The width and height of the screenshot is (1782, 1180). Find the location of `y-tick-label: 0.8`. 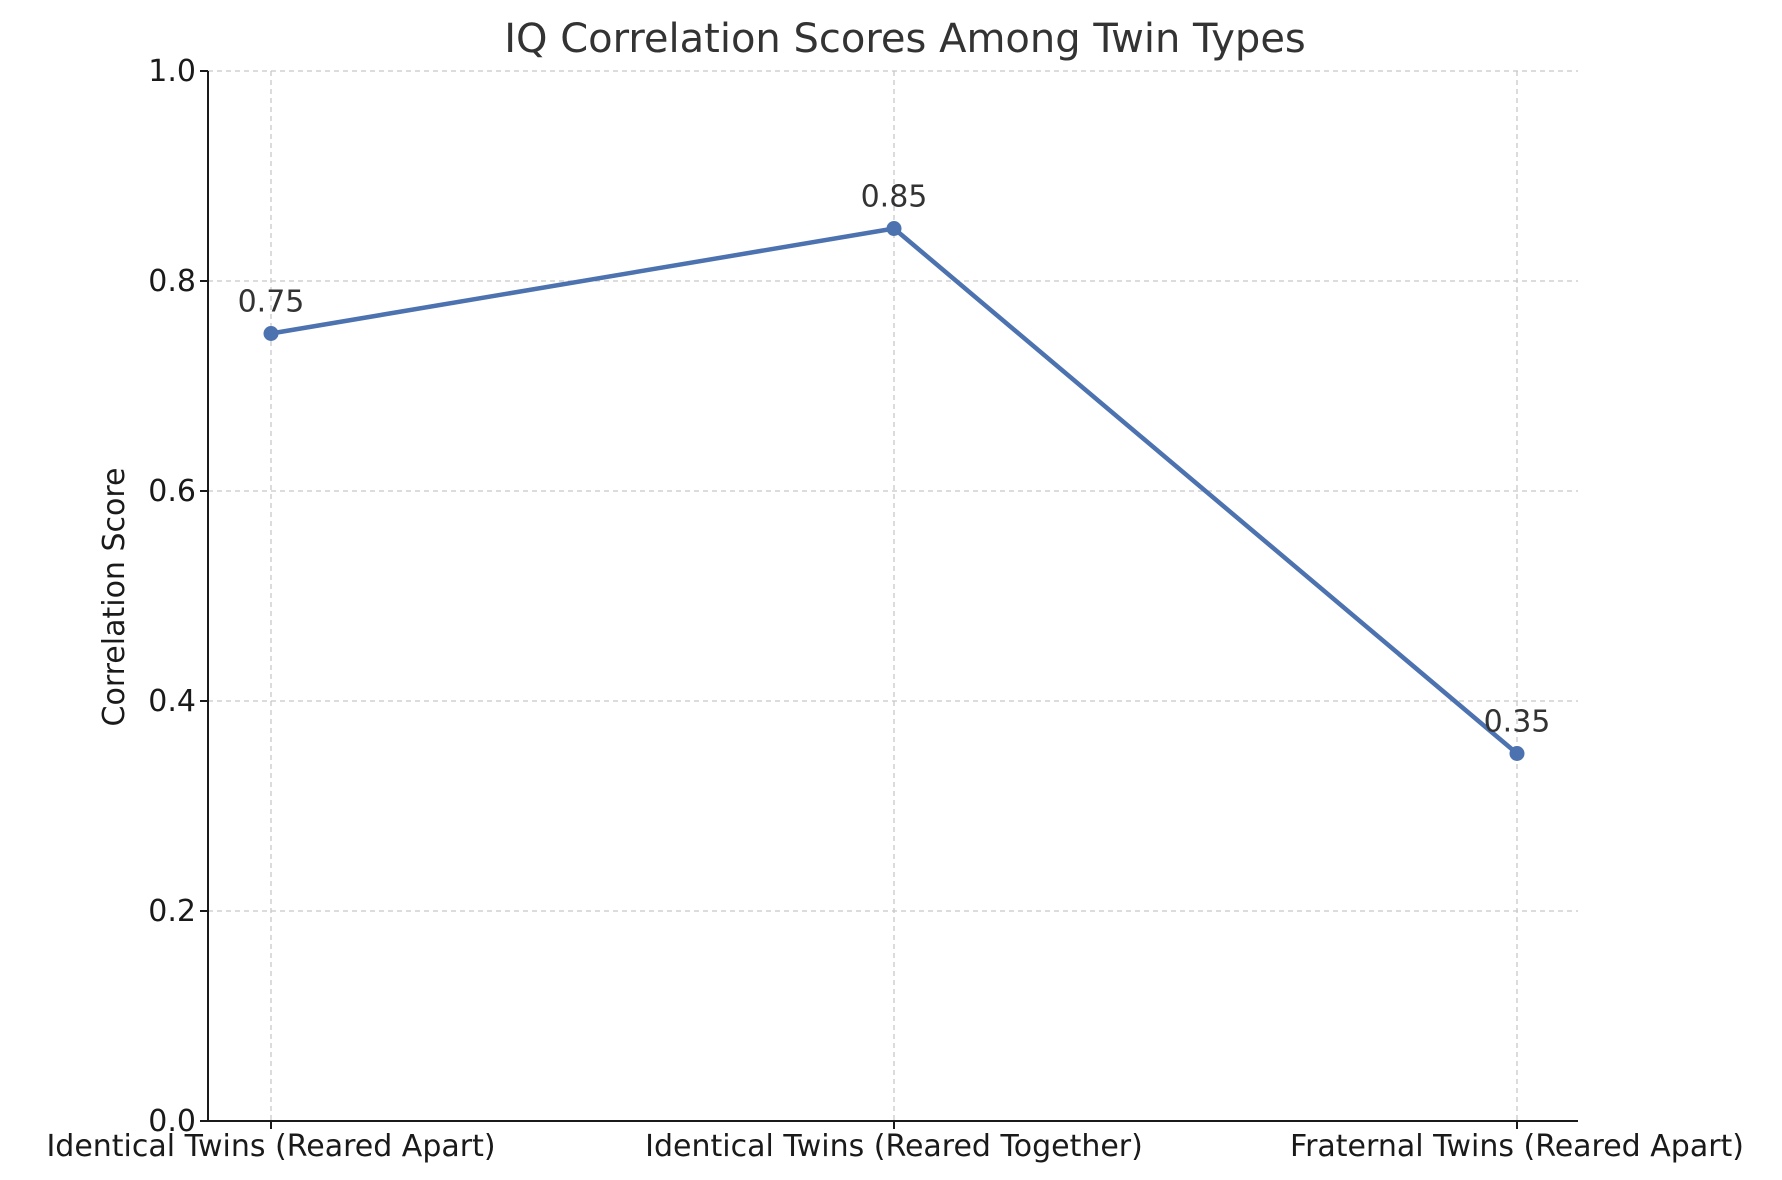

y-tick-label: 0.8 is located at coordinates (172, 281).